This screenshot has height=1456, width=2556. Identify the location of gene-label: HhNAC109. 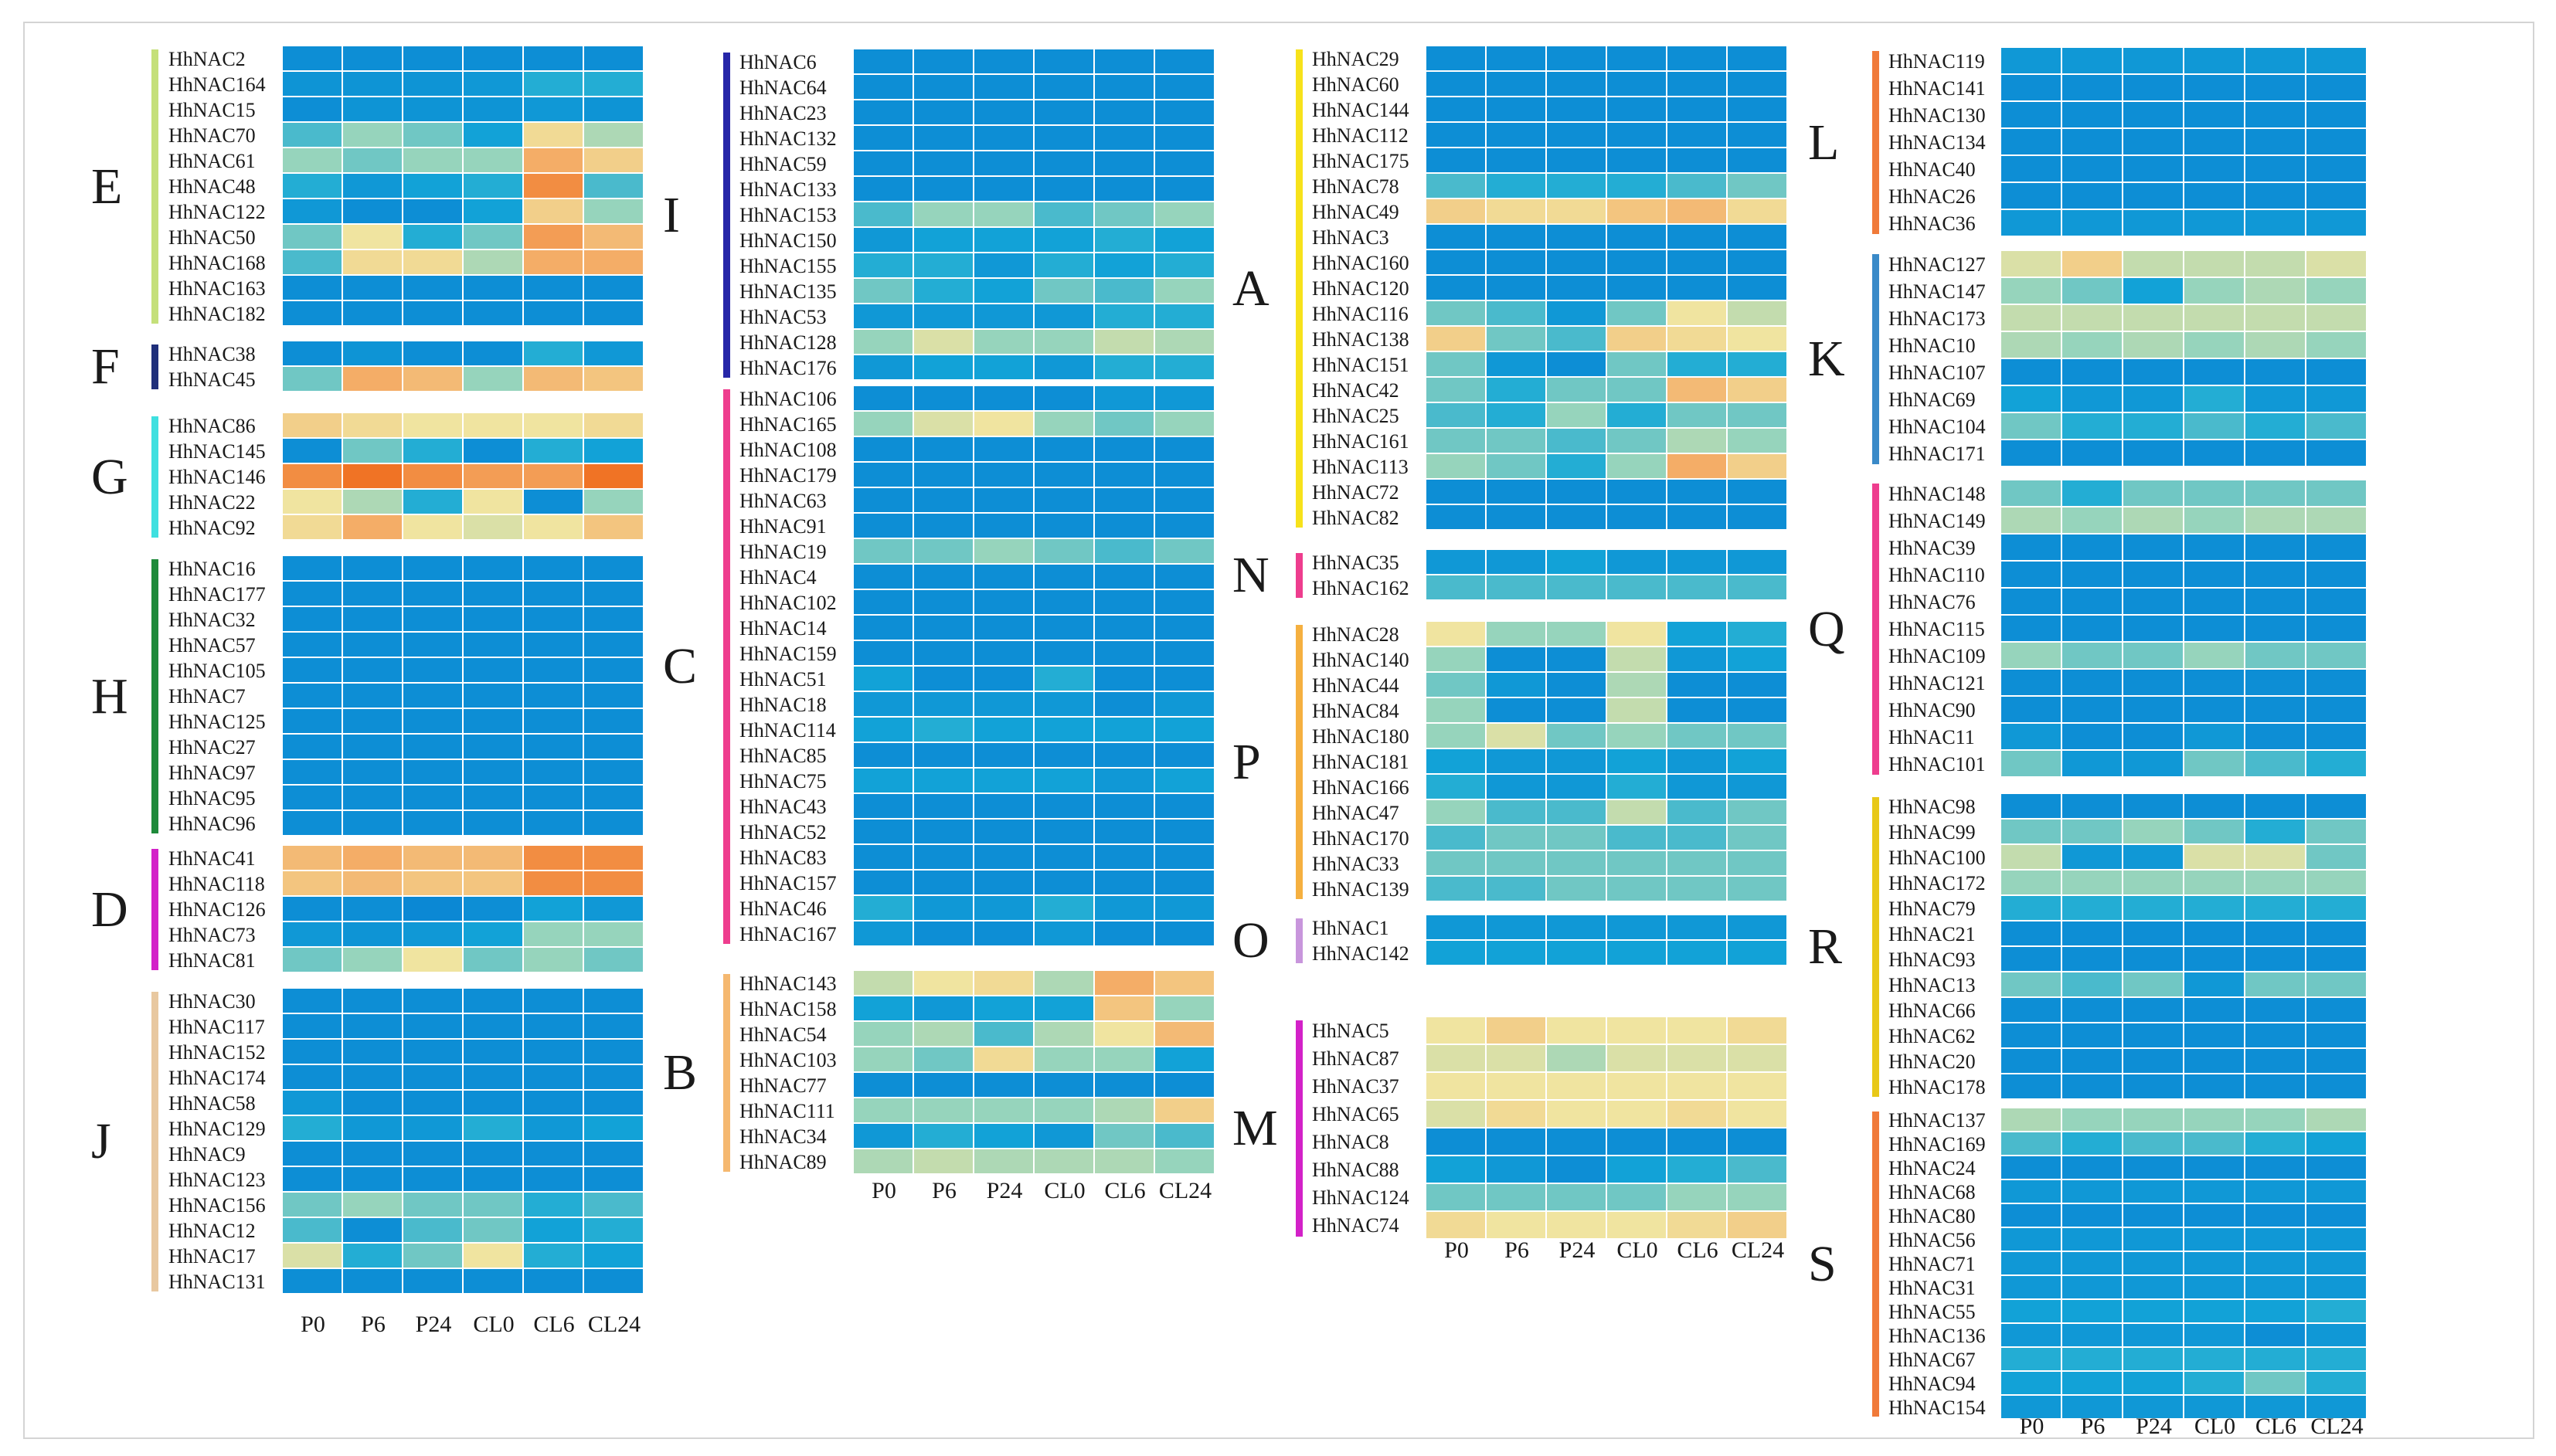
(1937, 655).